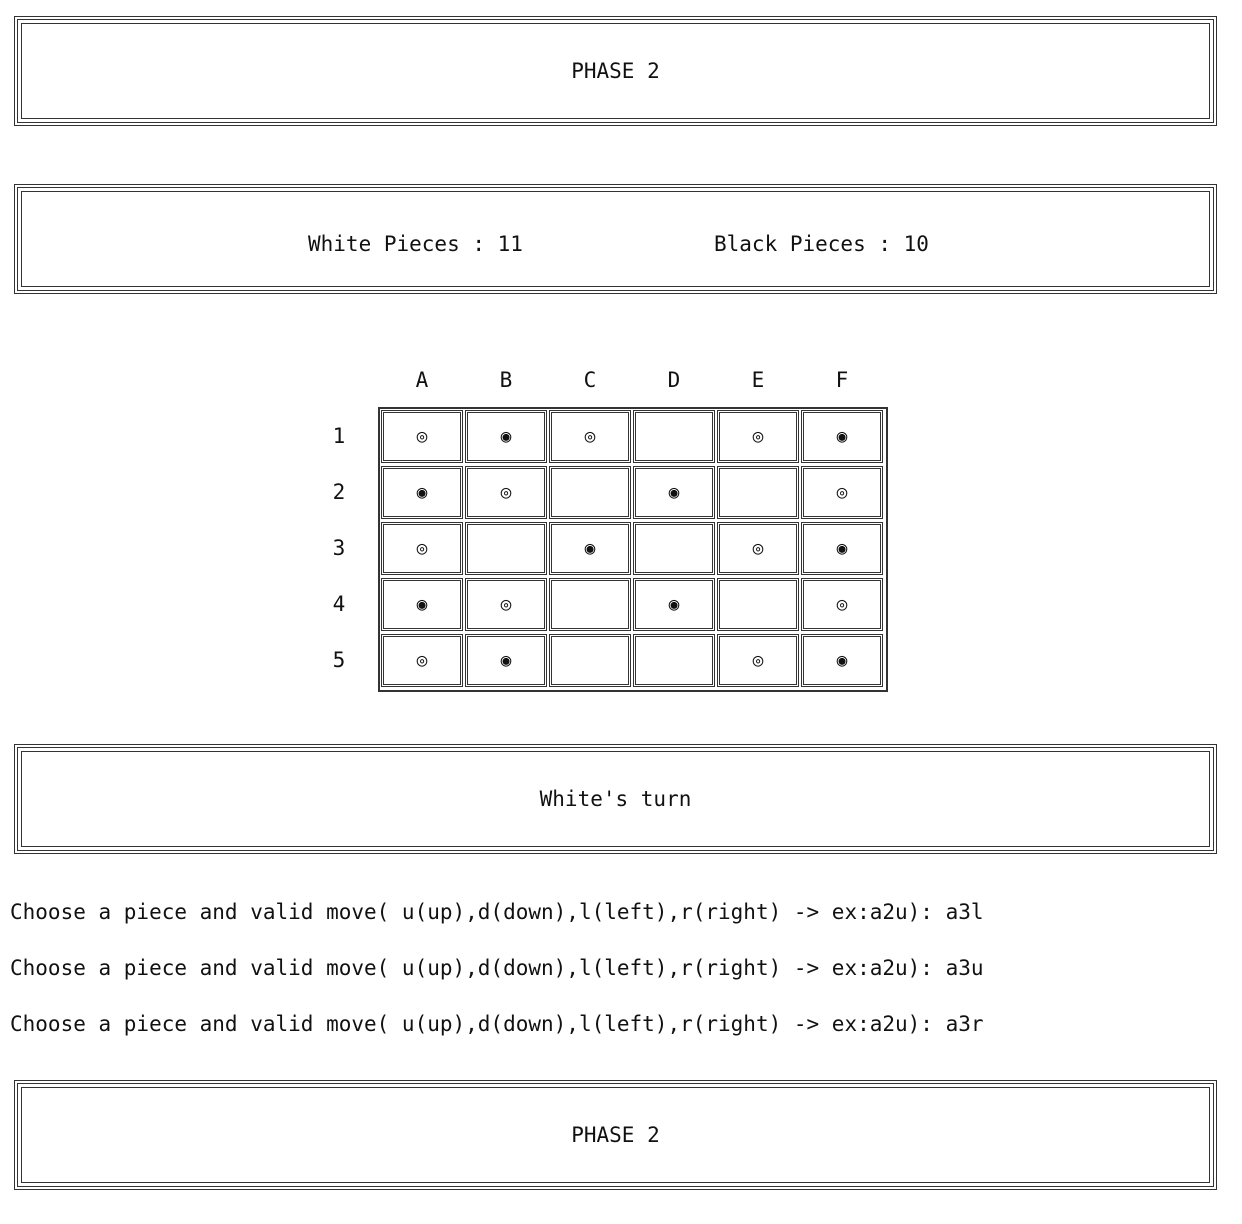  I want to click on column-label: D, so click(674, 380).